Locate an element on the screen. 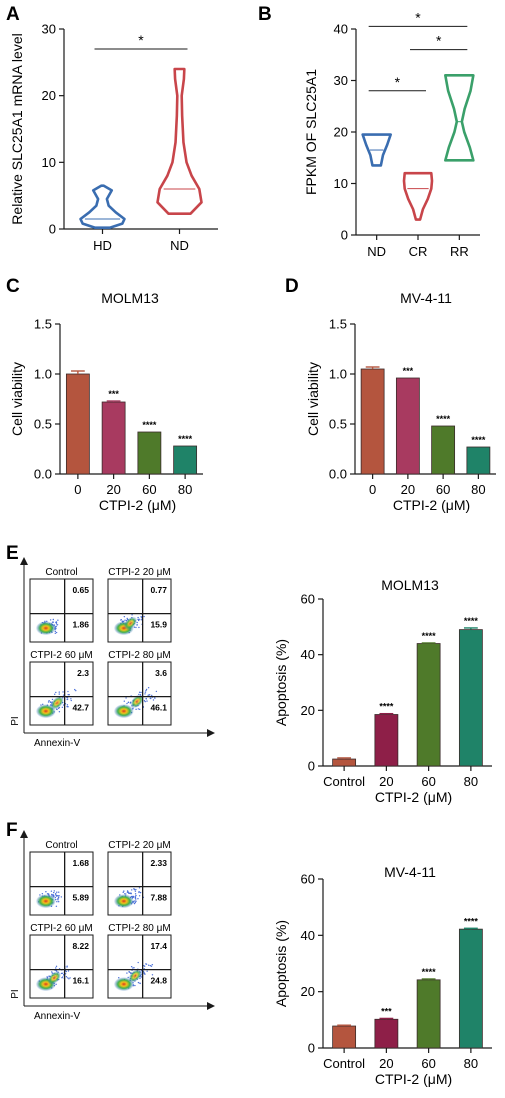 The image size is (505, 1098). chart-c-x-tick-label: 0 is located at coordinates (77, 489).